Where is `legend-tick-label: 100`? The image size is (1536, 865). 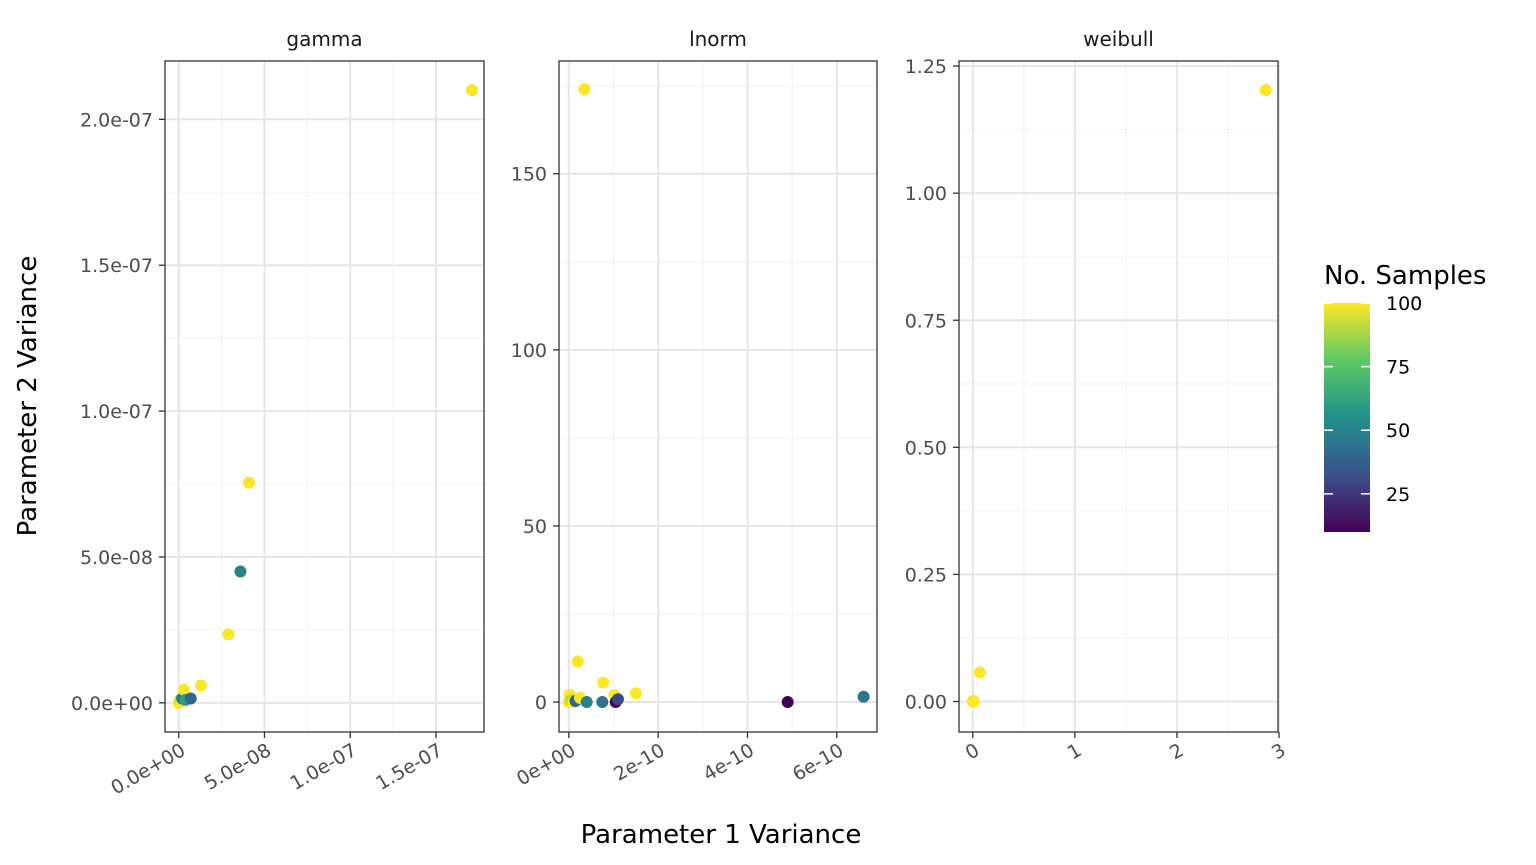
legend-tick-label: 100 is located at coordinates (1404, 304).